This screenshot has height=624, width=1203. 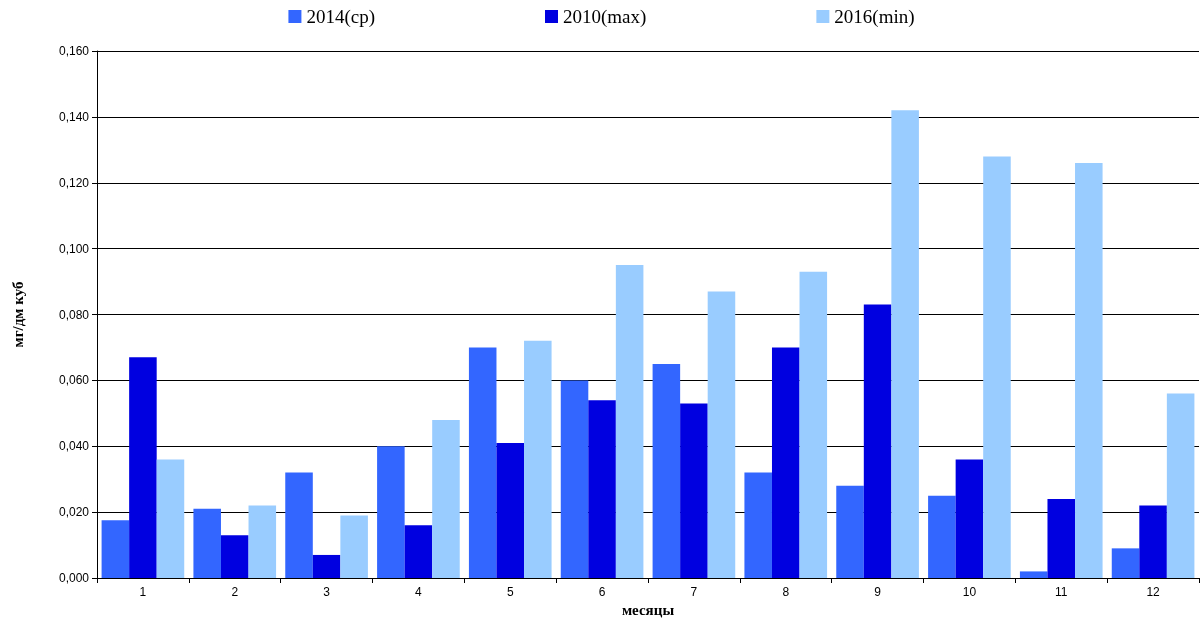 I want to click on legend-label: 2014(ср), so click(x=341, y=17).